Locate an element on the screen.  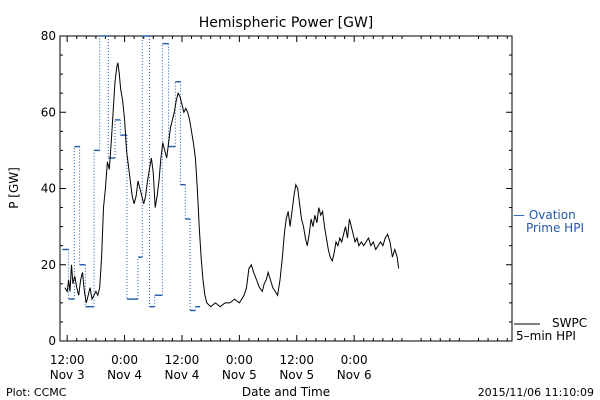
y-tick-label: 80 is located at coordinates (48, 36).